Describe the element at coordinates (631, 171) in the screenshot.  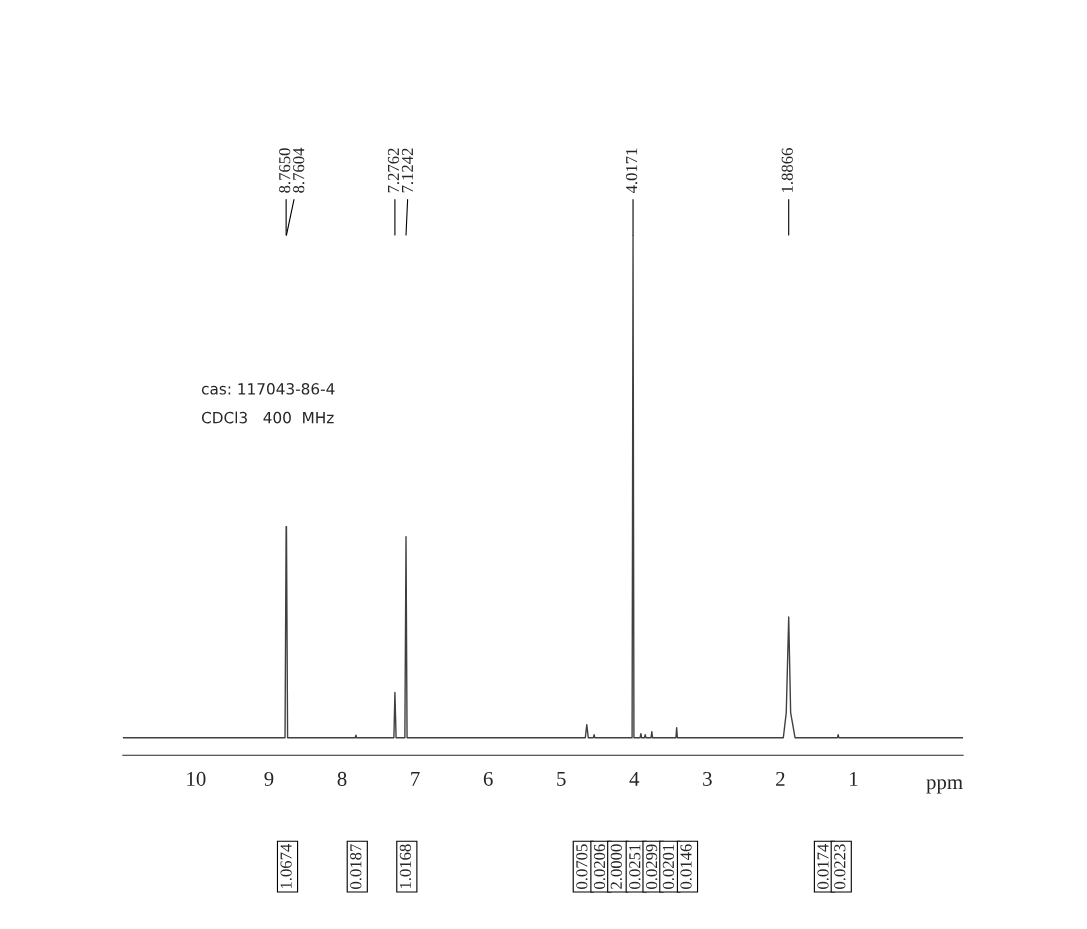
I see `annotation: 4.0171` at that location.